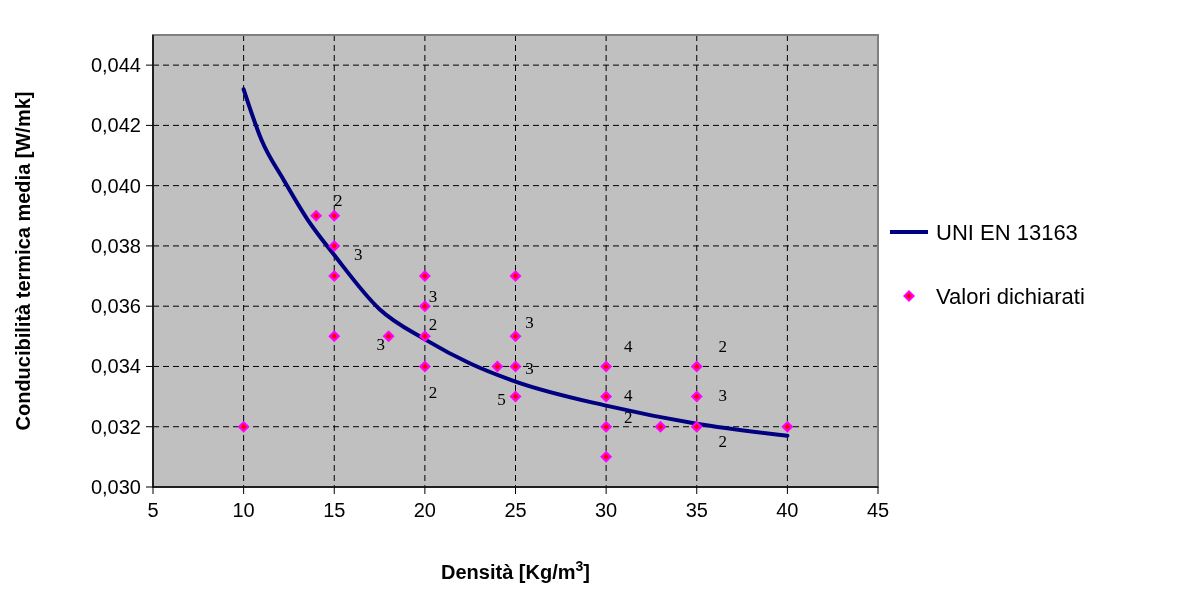  What do you see at coordinates (115, 125) in the screenshot?
I see `y-tick-label: 0,042` at bounding box center [115, 125].